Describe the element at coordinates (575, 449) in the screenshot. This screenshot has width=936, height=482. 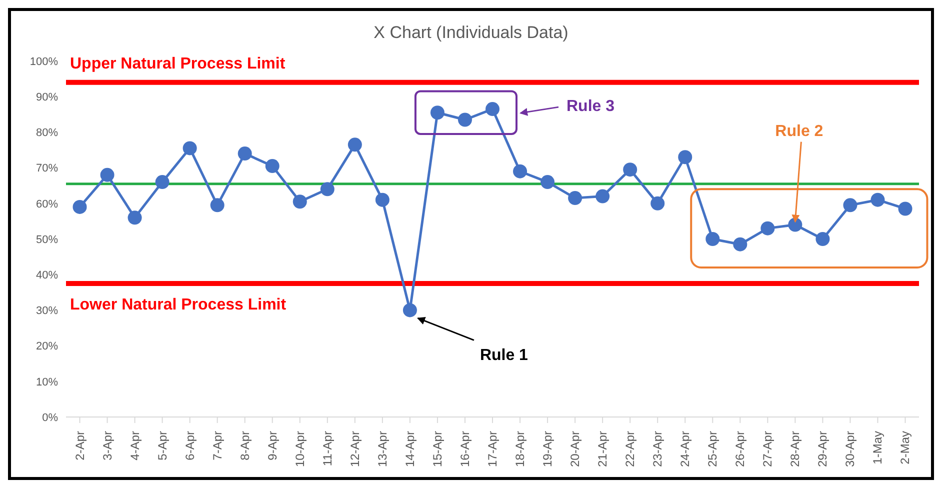
I see `x-tick-label: 20-Apr` at that location.